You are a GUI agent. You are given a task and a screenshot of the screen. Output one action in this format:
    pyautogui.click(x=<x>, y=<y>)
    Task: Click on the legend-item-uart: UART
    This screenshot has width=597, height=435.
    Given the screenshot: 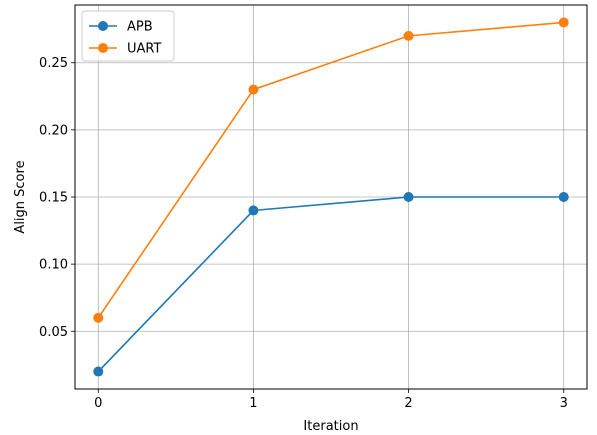 What is the action you would take?
    pyautogui.click(x=125, y=49)
    